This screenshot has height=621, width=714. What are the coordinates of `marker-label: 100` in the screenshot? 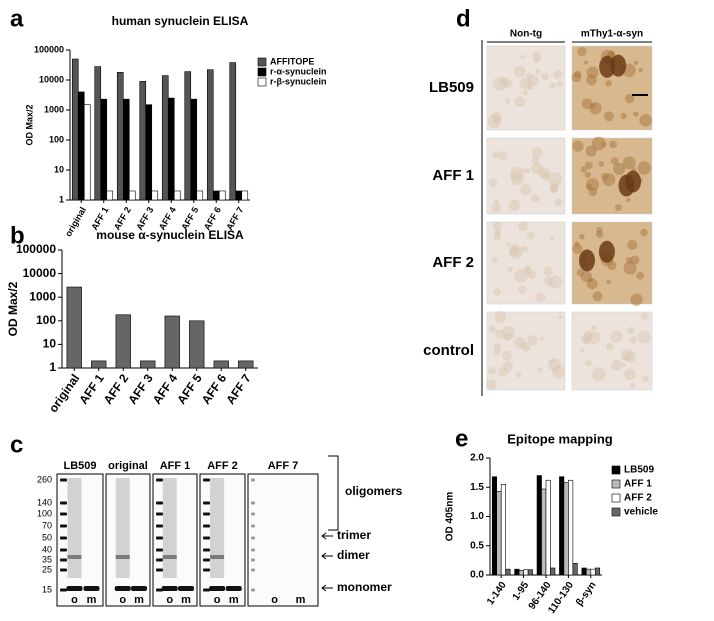 It's located at (44, 513).